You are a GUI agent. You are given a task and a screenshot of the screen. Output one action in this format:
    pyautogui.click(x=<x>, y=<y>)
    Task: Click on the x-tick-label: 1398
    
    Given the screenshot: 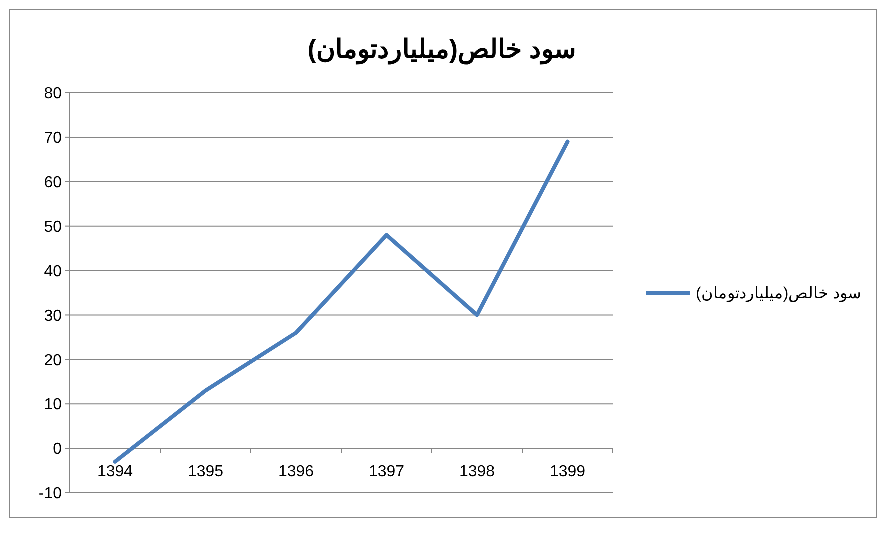 What is the action you would take?
    pyautogui.click(x=477, y=472)
    